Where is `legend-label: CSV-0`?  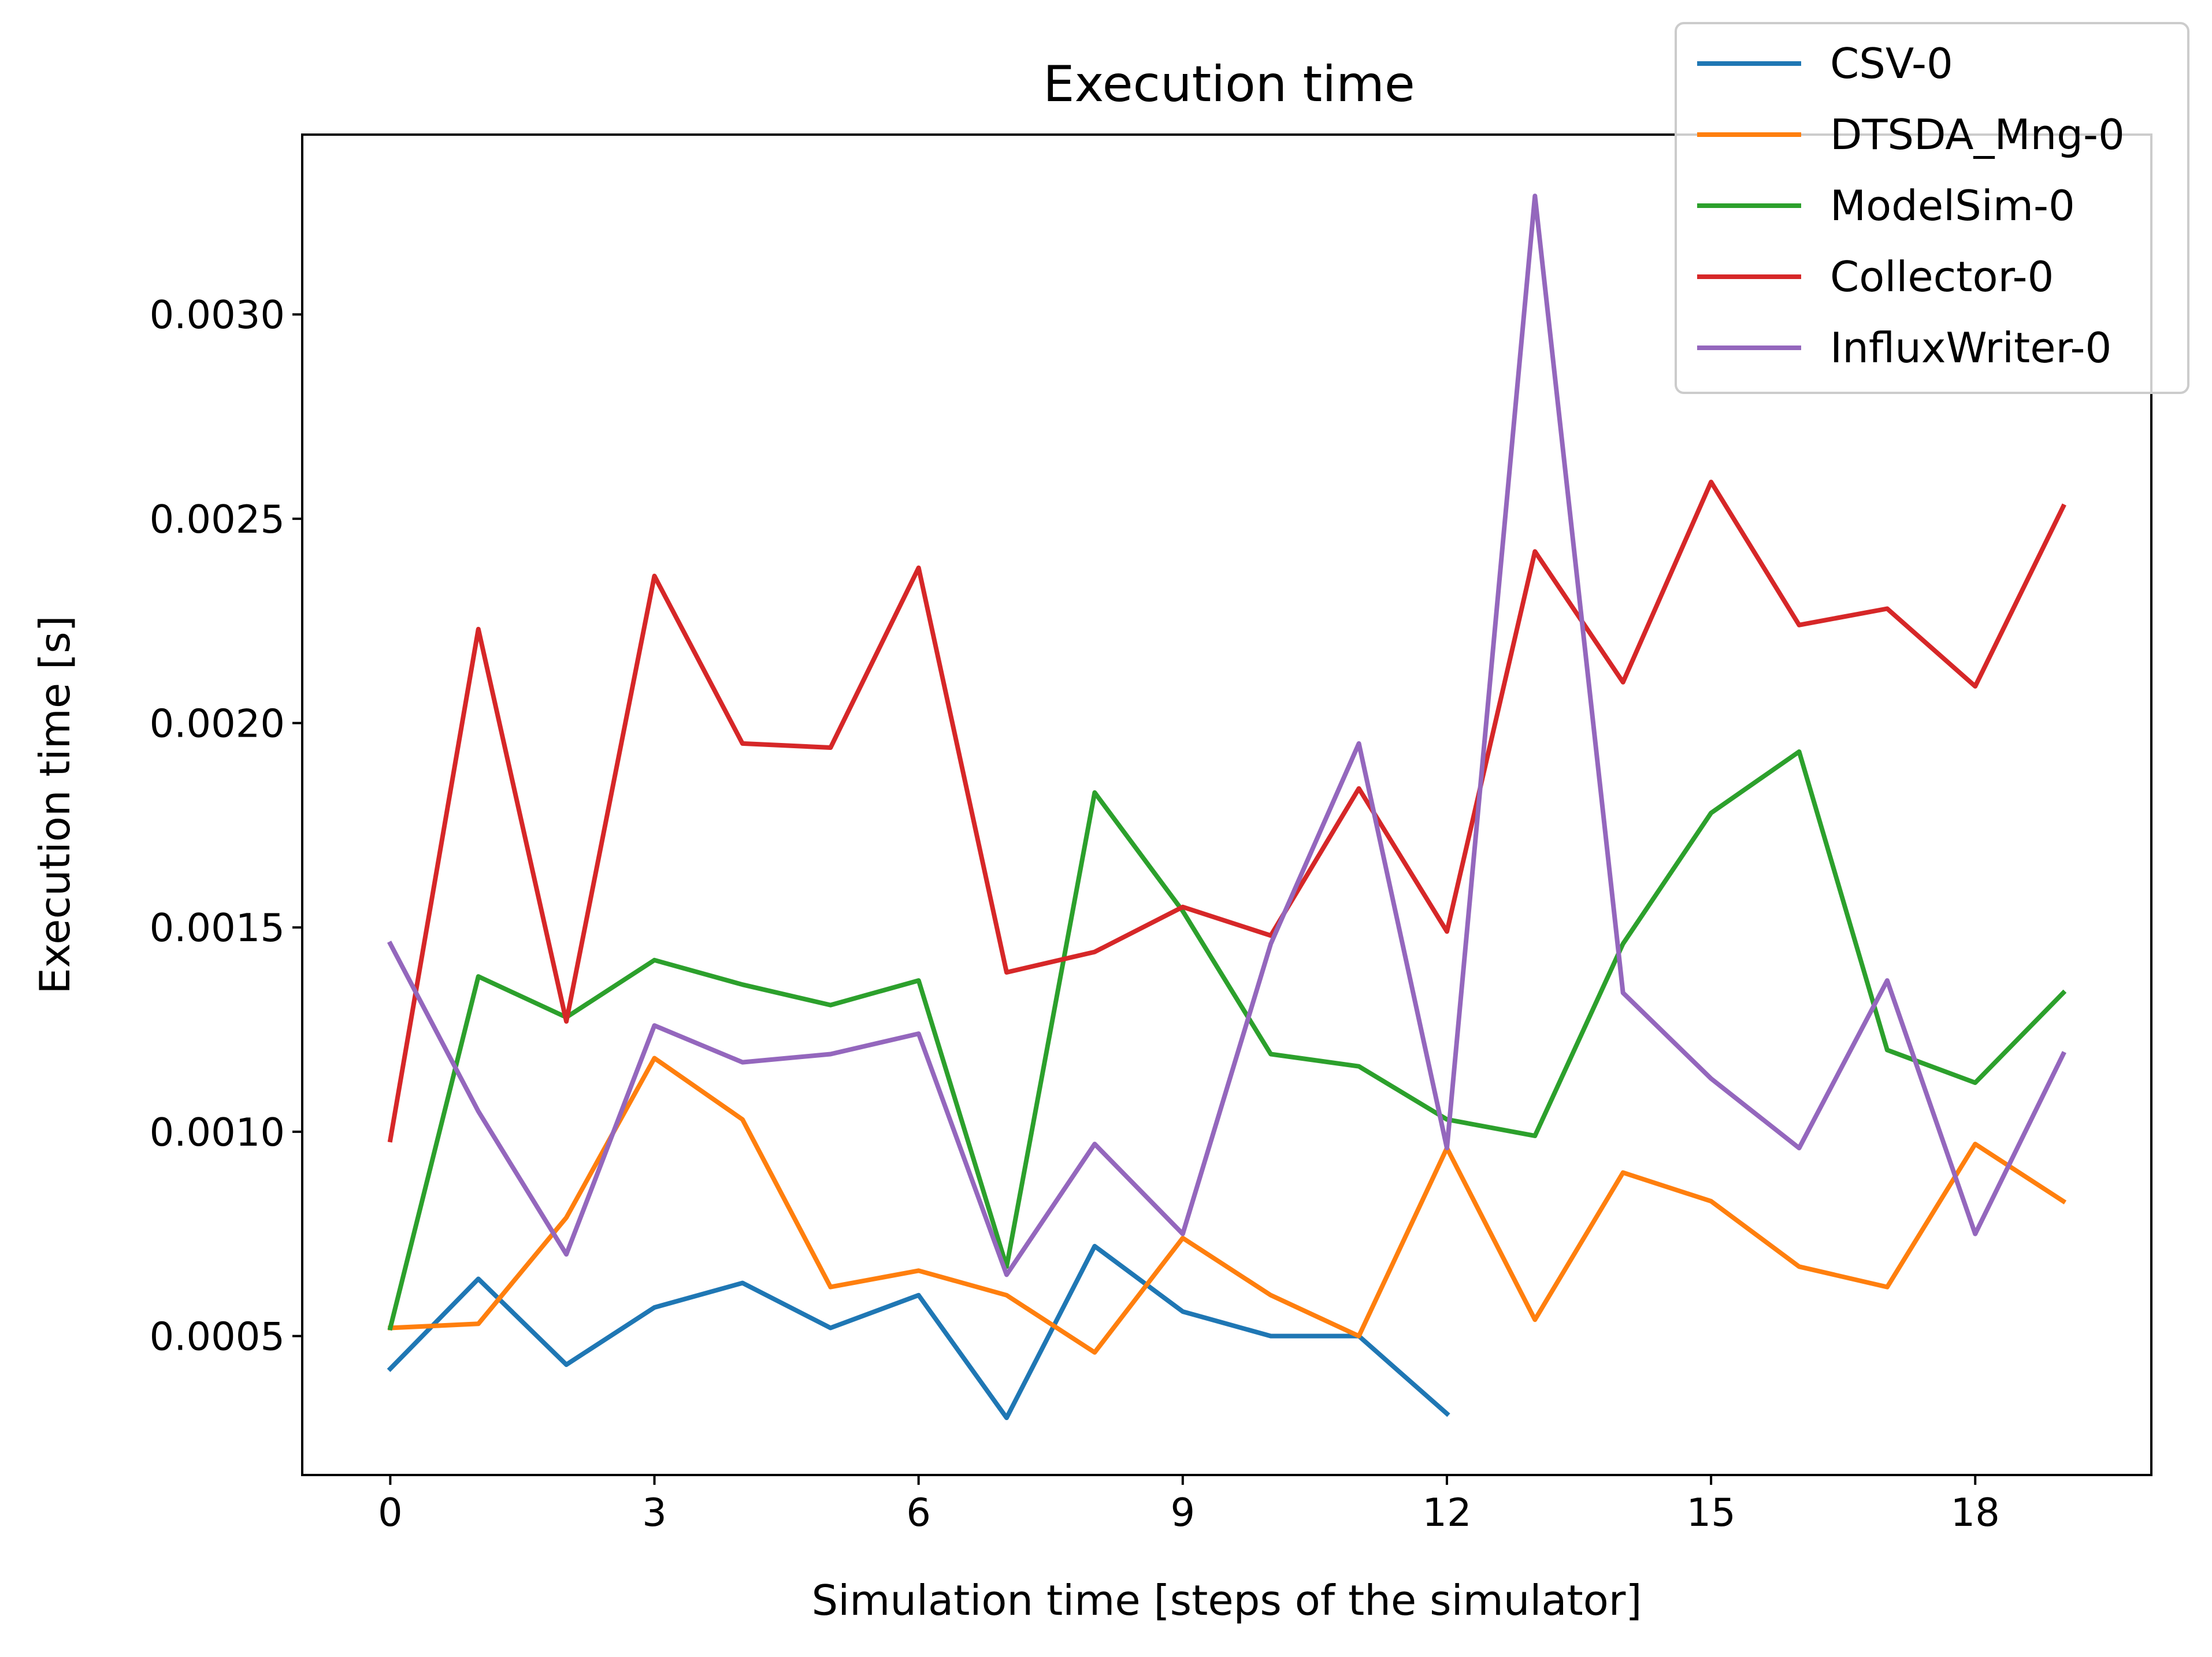 legend-label: CSV-0 is located at coordinates (1891, 63).